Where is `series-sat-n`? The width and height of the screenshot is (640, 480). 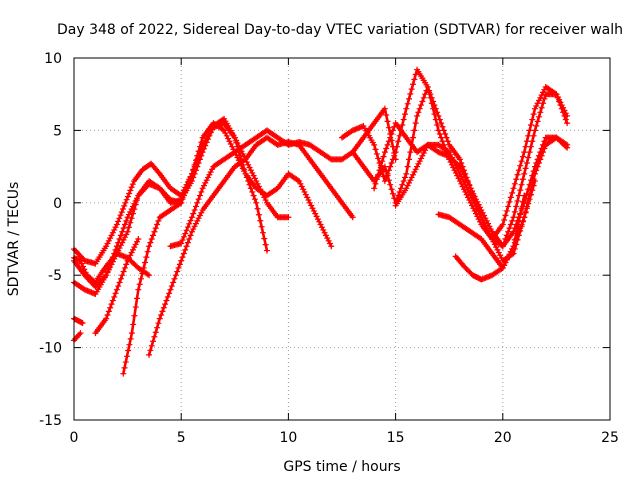
series-sat-n is located at coordinates (481, 192).